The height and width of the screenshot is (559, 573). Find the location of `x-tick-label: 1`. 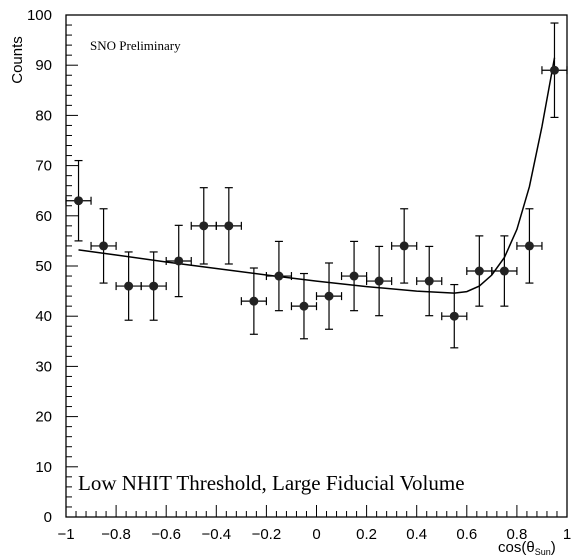

x-tick-label: 1 is located at coordinates (567, 534).